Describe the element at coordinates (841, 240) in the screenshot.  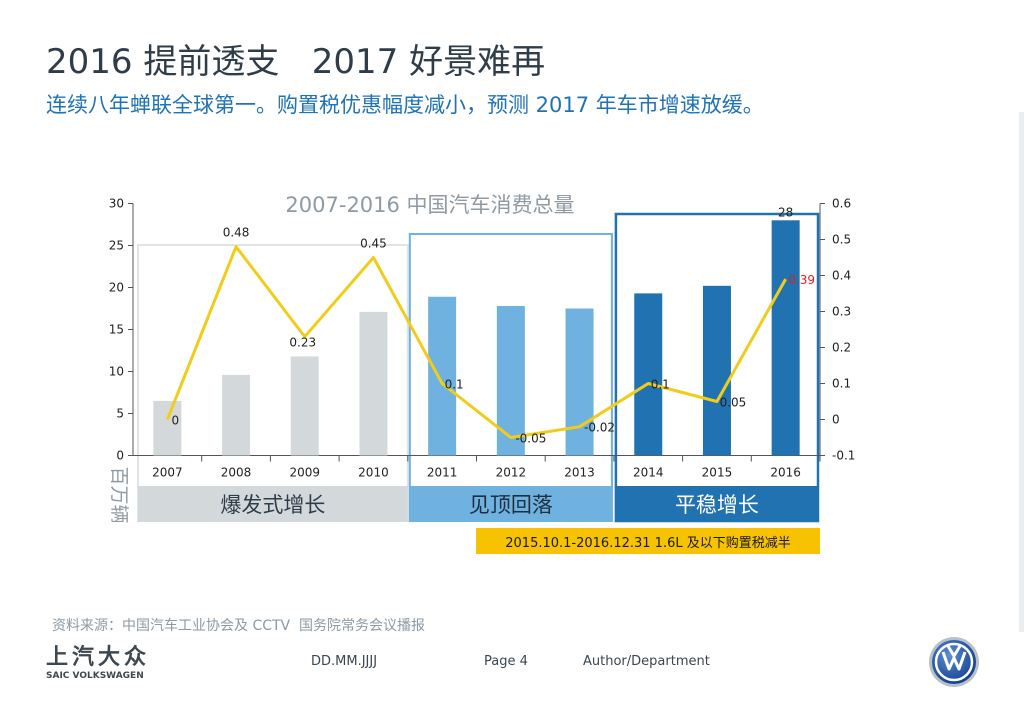
I see `y2-tick-label: 0.5` at that location.